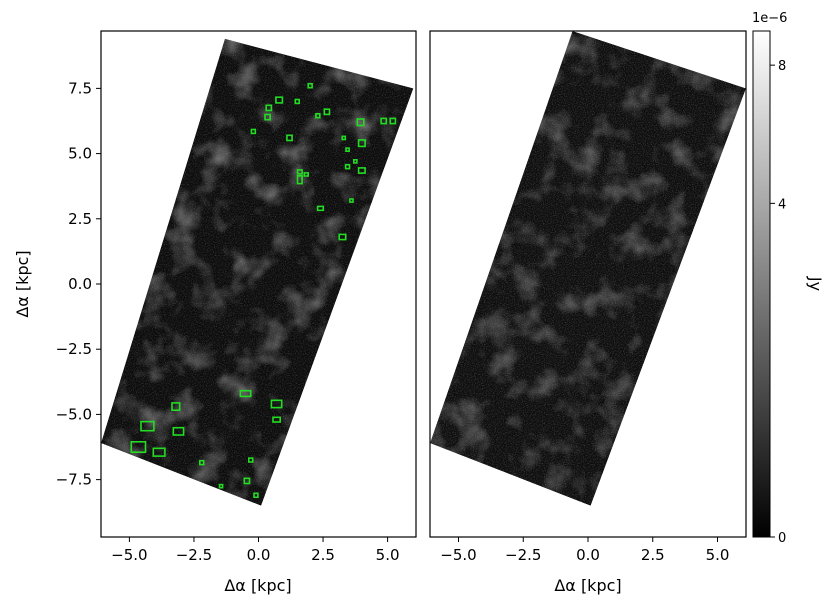 The width and height of the screenshot is (831, 612). I want to click on y-tick-label: −5.0, so click(74, 414).